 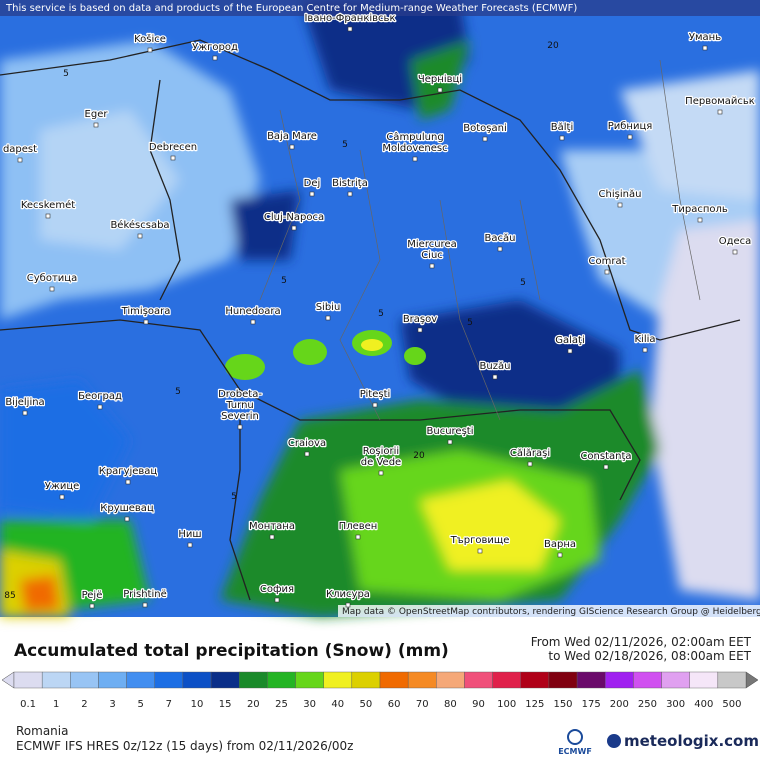 I want to click on notice-bar, so click(x=380, y=8).